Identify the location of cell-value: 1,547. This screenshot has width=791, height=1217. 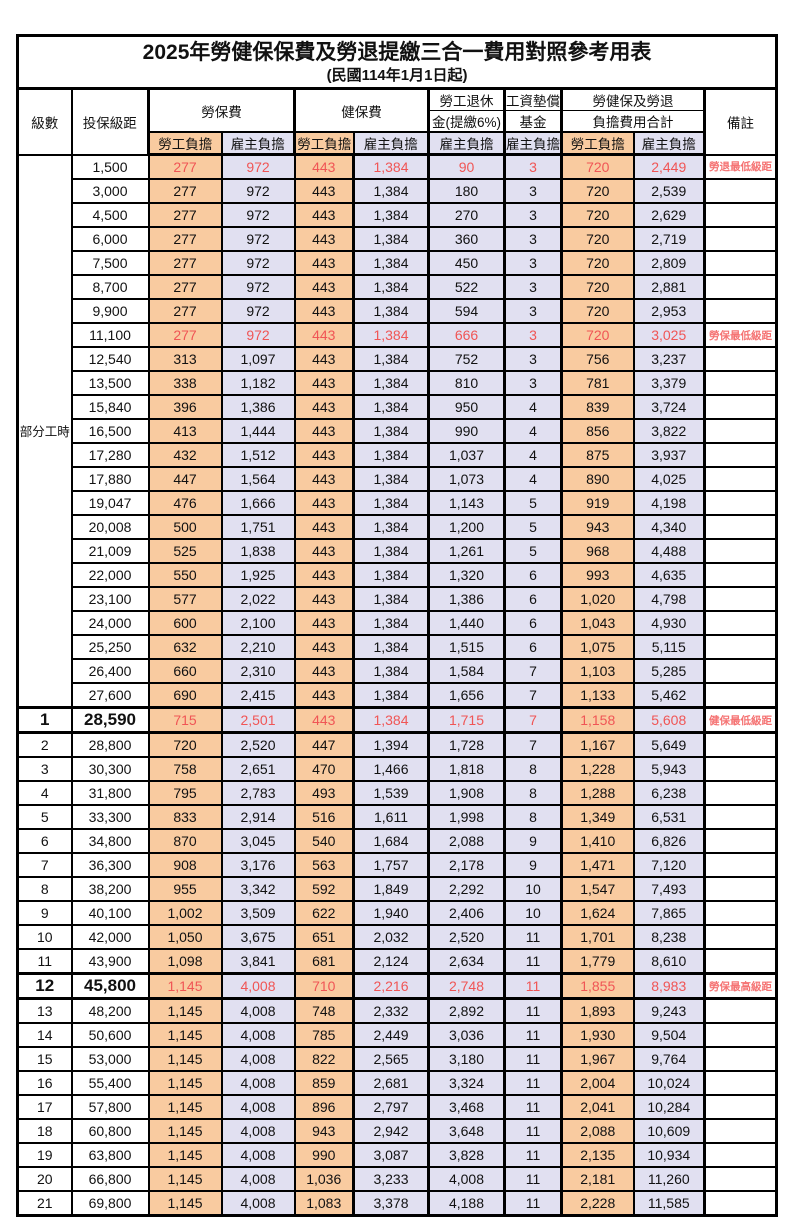
(597, 889).